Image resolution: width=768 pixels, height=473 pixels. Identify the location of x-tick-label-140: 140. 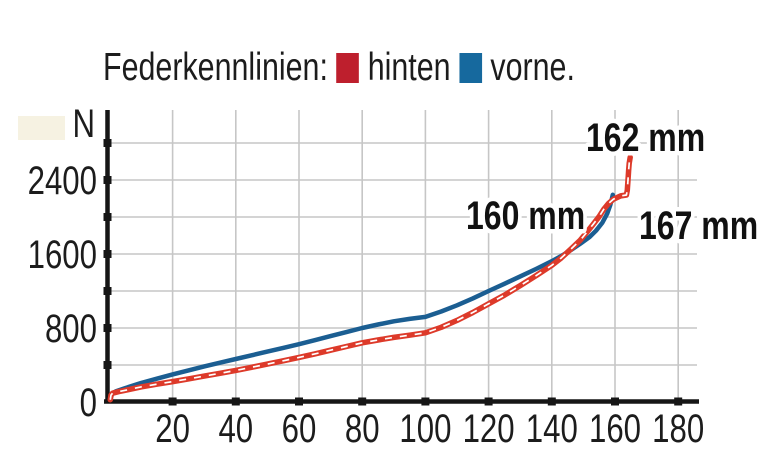
(552, 428).